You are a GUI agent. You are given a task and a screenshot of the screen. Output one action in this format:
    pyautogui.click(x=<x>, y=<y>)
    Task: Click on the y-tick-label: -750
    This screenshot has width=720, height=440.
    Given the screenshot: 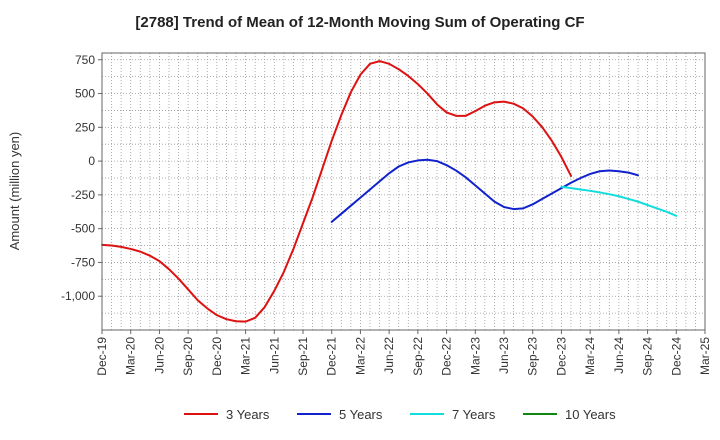 What is the action you would take?
    pyautogui.click(x=83, y=262)
    